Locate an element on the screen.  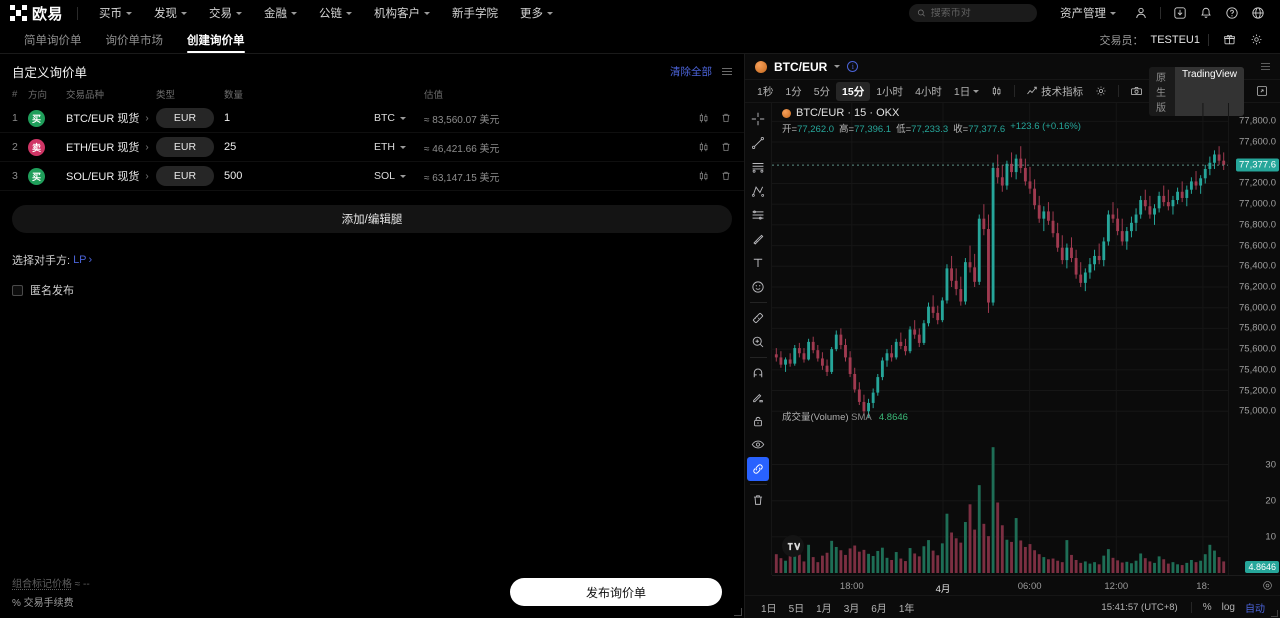
notifications-bell-icon is located at coordinates (1206, 13).